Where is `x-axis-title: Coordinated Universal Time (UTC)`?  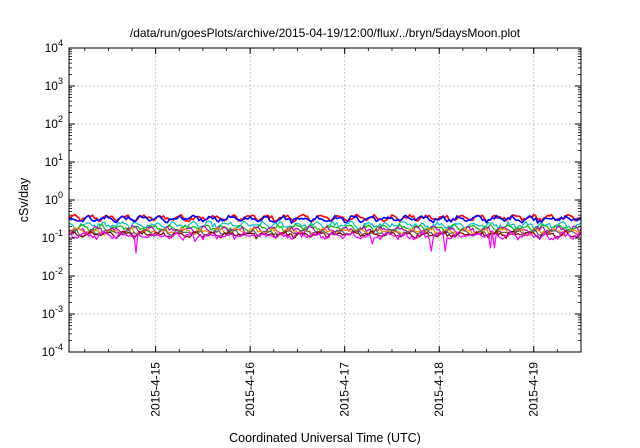
x-axis-title: Coordinated Universal Time (UTC) is located at coordinates (325, 438).